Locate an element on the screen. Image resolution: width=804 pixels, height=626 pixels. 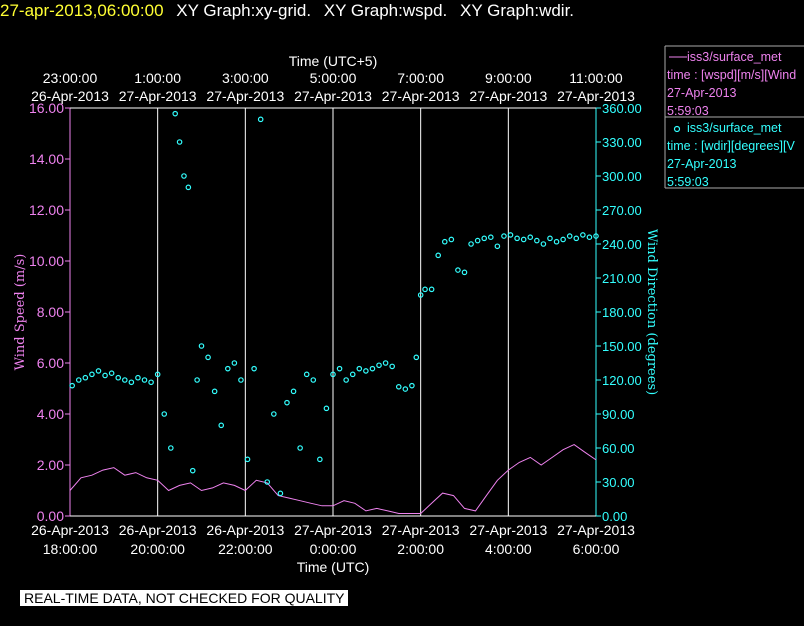
right-tick-label: 270.00 is located at coordinates (622, 210).